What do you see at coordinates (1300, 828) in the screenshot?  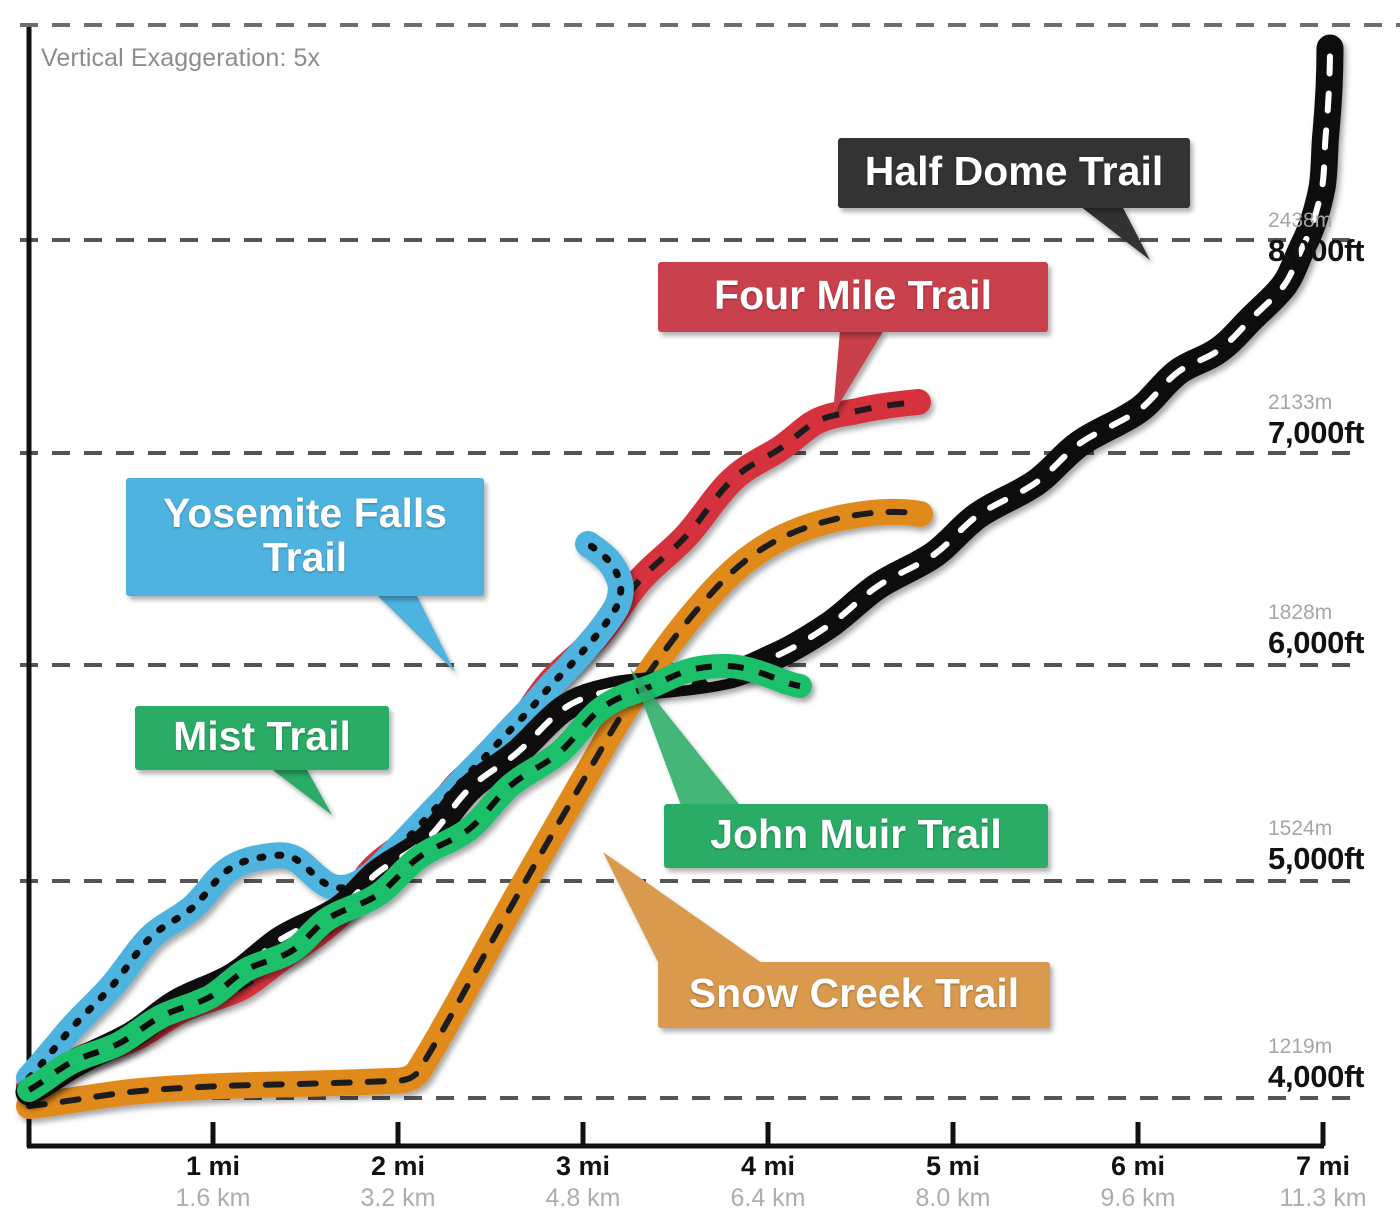 I see `y-axis-meters-5000: 1524m` at bounding box center [1300, 828].